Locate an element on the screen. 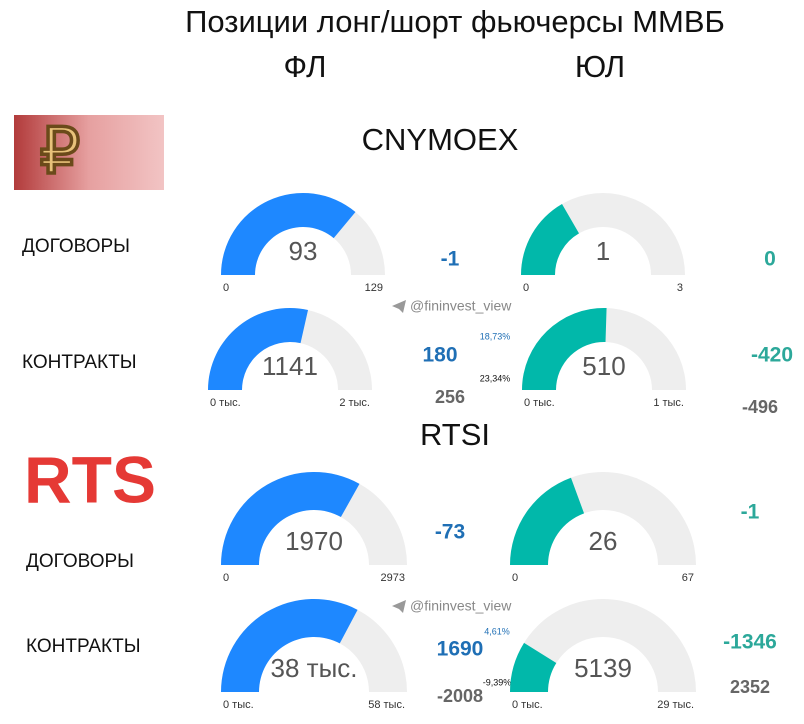  gauge-value: 26 is located at coordinates (603, 541).